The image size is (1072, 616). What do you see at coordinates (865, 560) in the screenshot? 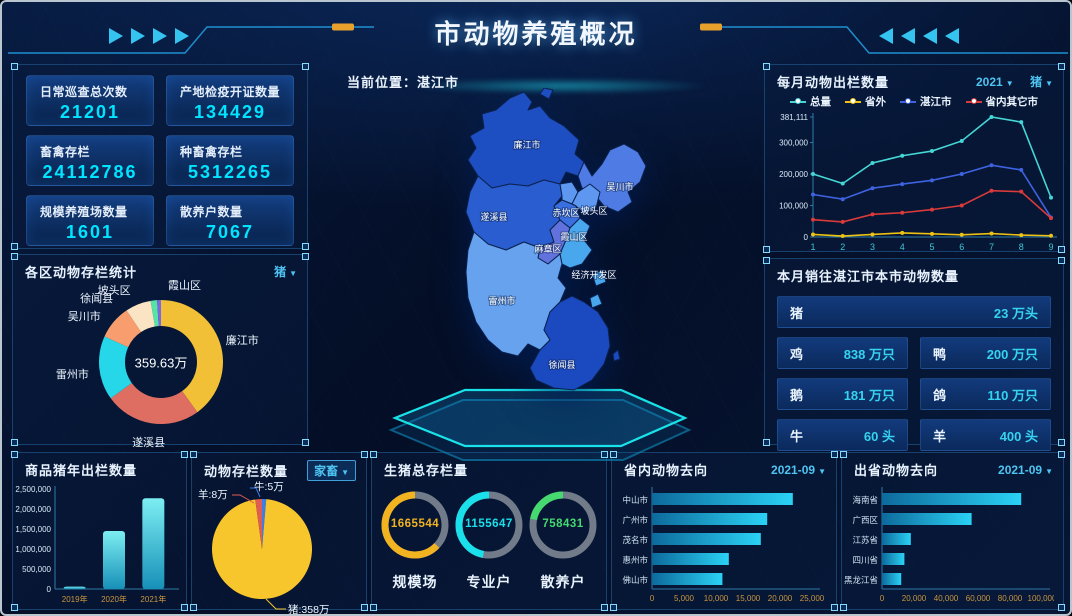
I see `svg-text: 四川省` at bounding box center [865, 560].